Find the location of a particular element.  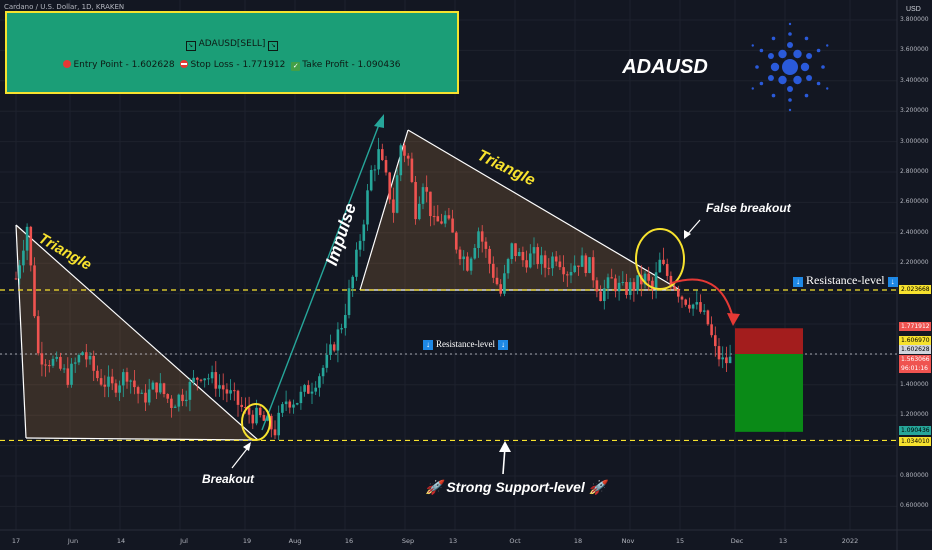

x-tick-label: Jun is located at coordinates (73, 541).